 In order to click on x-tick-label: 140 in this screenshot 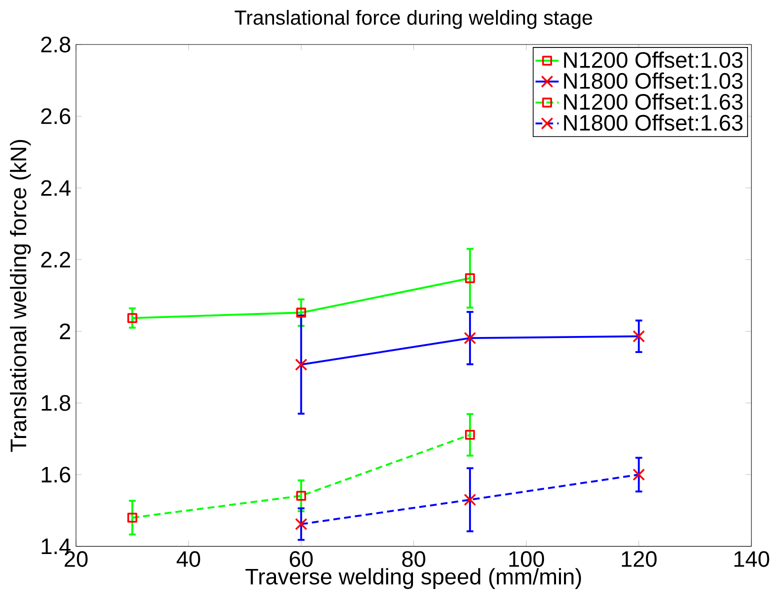, I will do `click(752, 559)`.